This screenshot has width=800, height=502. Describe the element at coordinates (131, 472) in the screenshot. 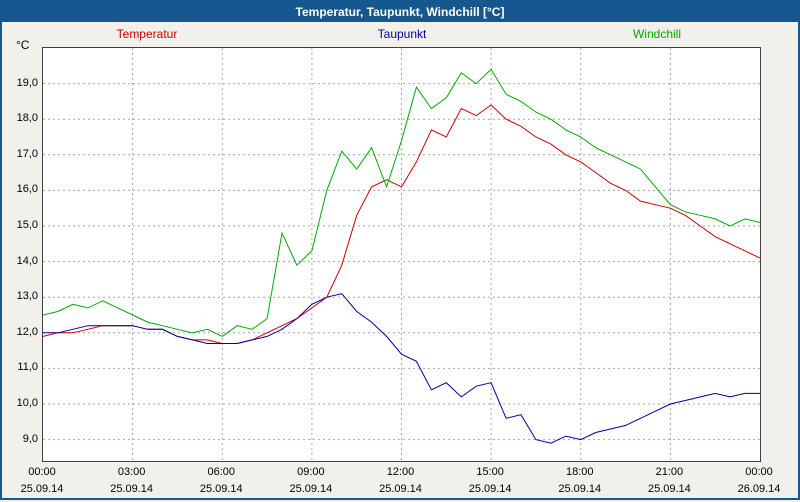

I see `x-tick-time-label: 03:00` at that location.